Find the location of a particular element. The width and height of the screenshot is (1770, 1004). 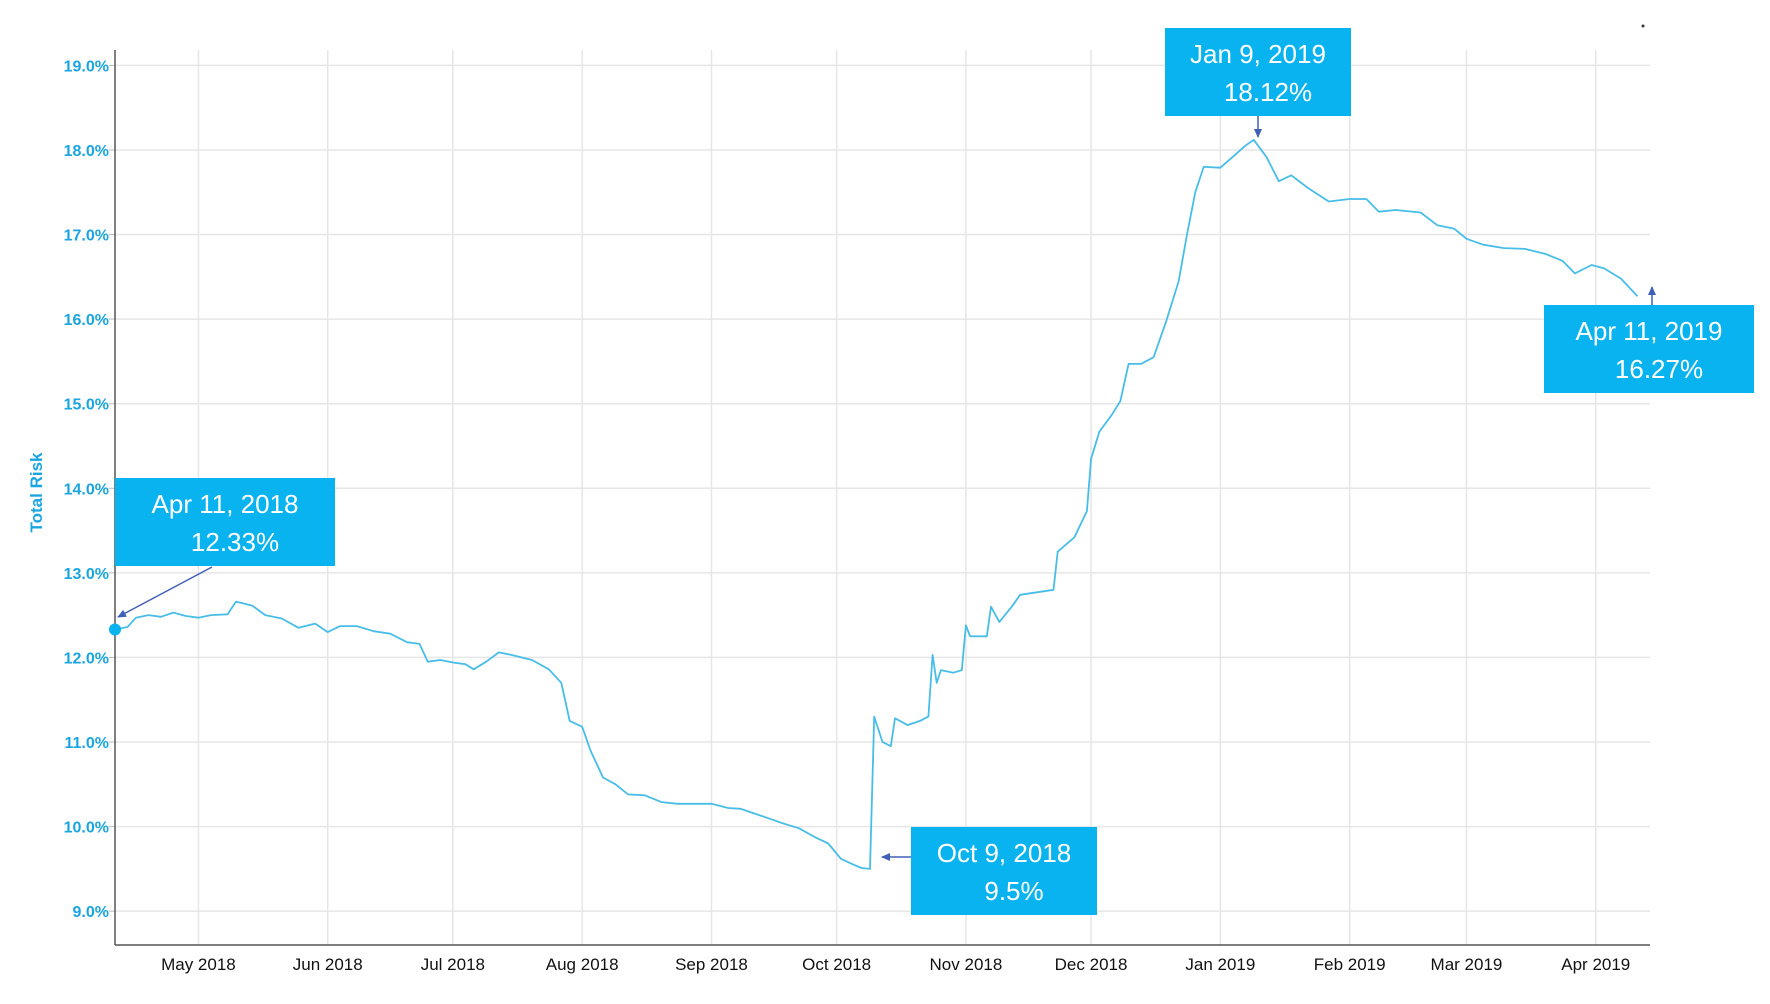

y-tick-label: 11.0% is located at coordinates (87, 743).